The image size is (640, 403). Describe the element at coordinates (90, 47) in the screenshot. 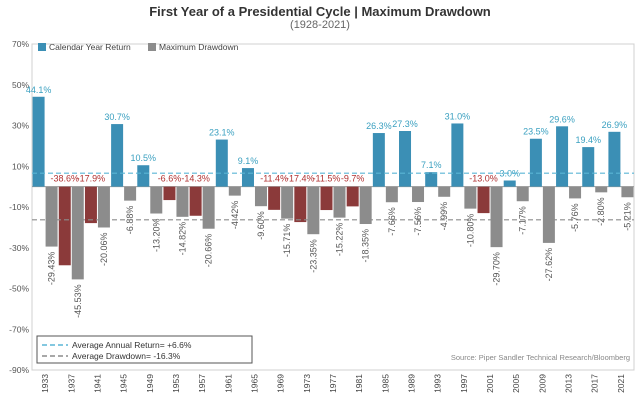

I see `legend-label-return: Calendar Year Return` at that location.